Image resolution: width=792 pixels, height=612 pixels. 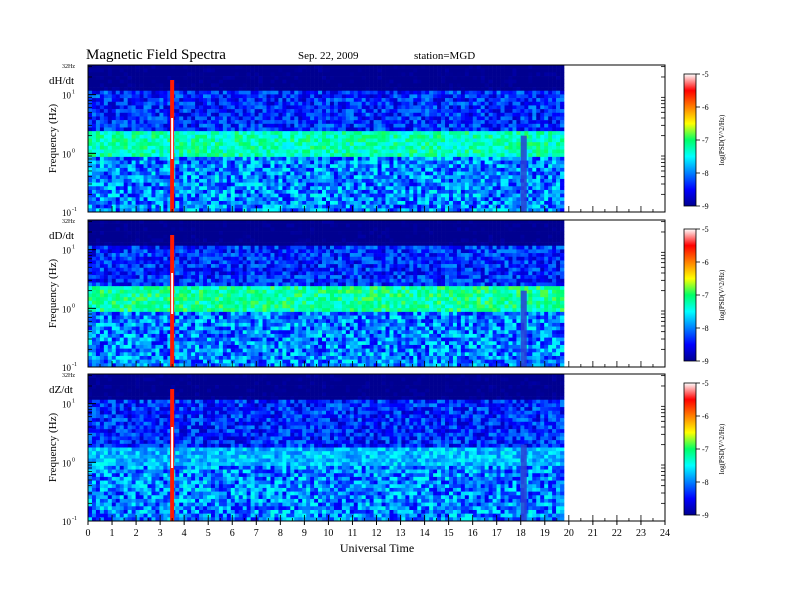 What do you see at coordinates (690, 140) in the screenshot?
I see `colorbar` at bounding box center [690, 140].